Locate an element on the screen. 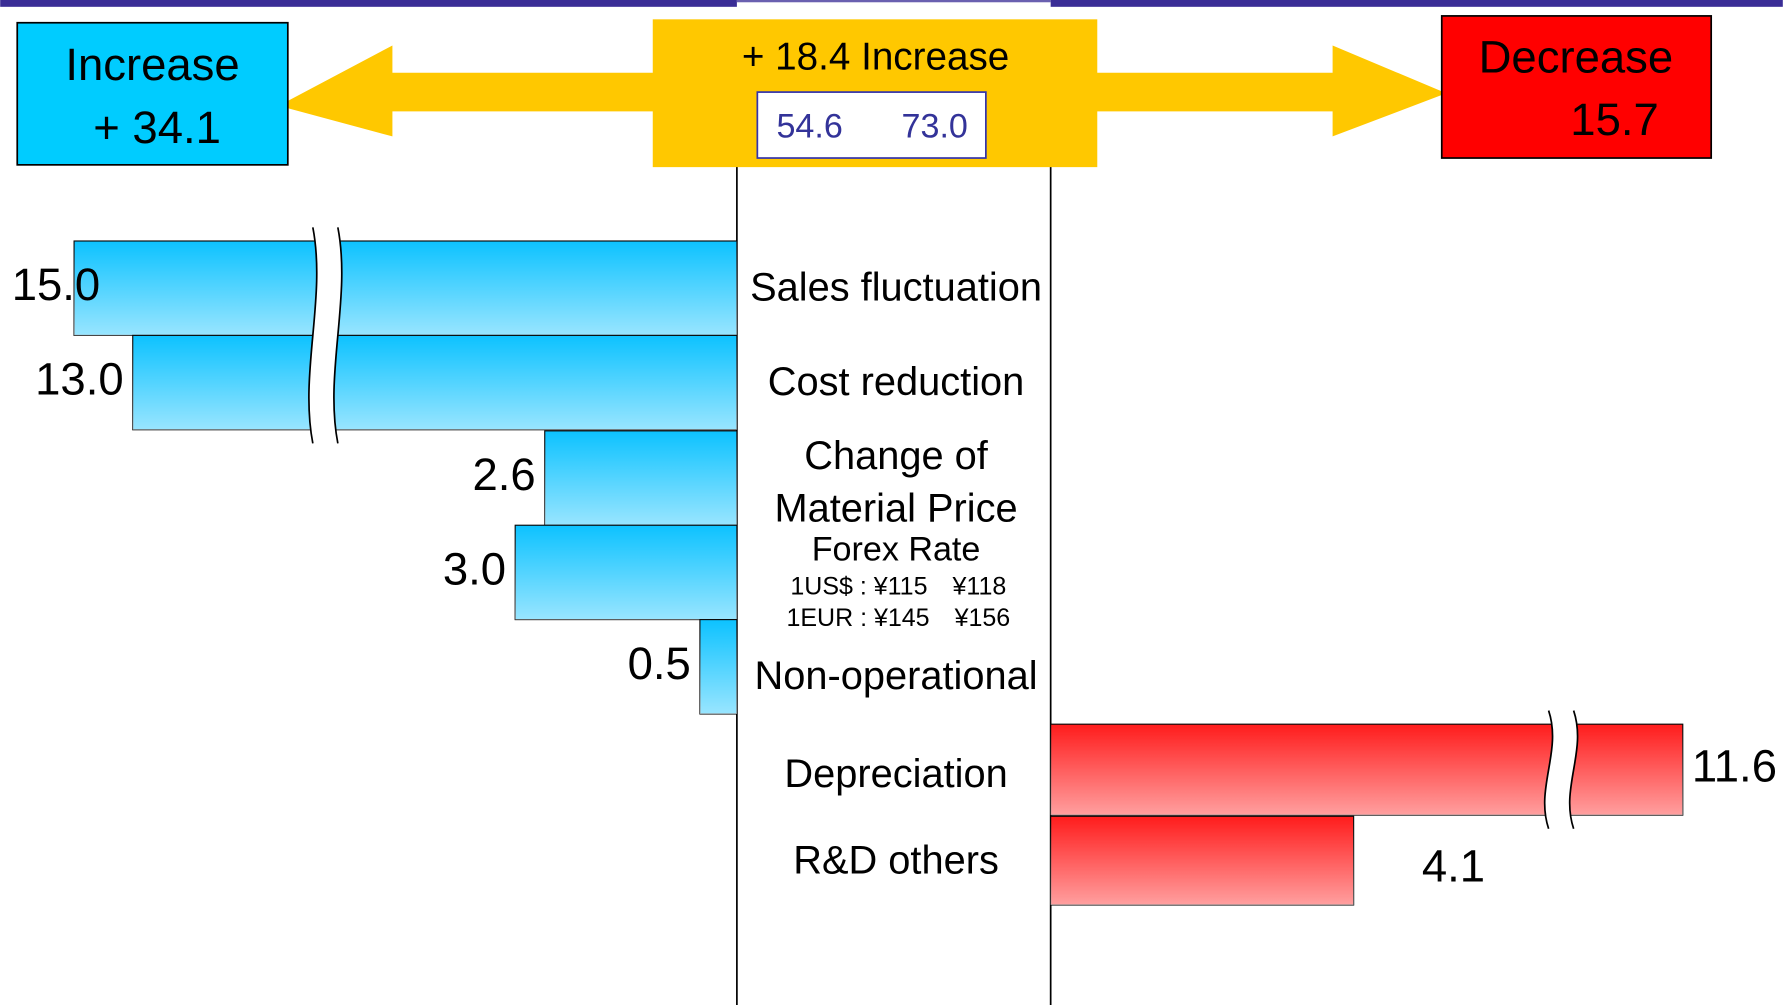 The height and width of the screenshot is (1005, 1783). increase-label: Increase is located at coordinates (152, 64).